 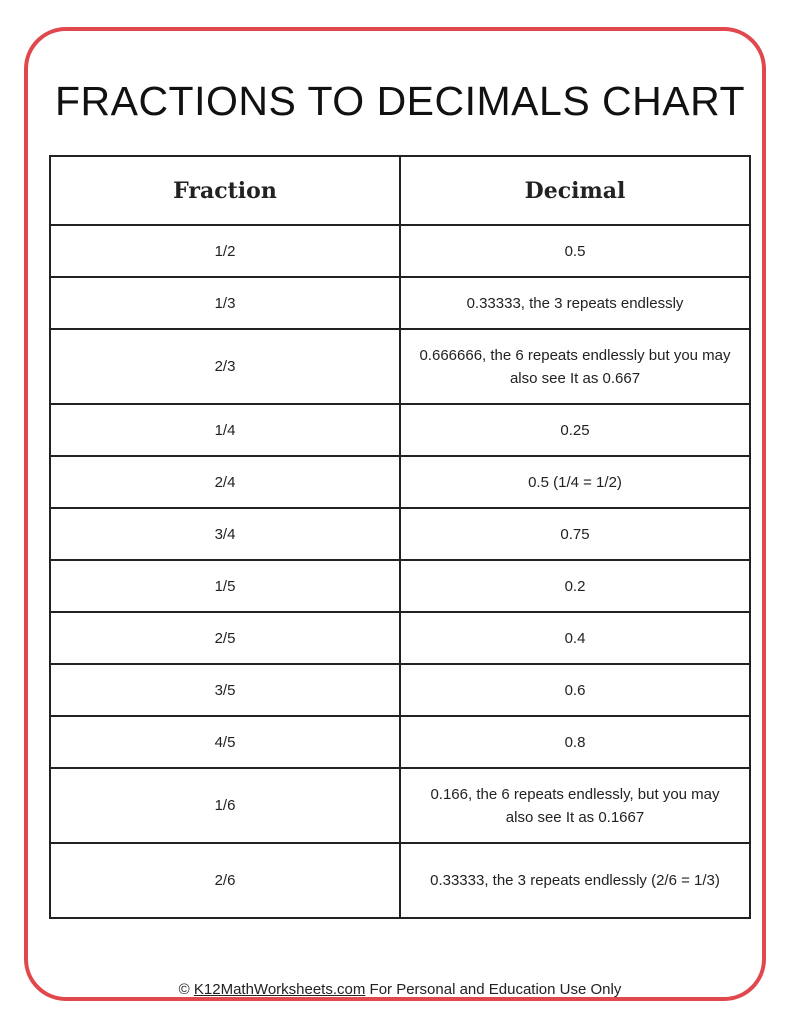 What do you see at coordinates (225, 482) in the screenshot?
I see `fraction-cell: 2/4` at bounding box center [225, 482].